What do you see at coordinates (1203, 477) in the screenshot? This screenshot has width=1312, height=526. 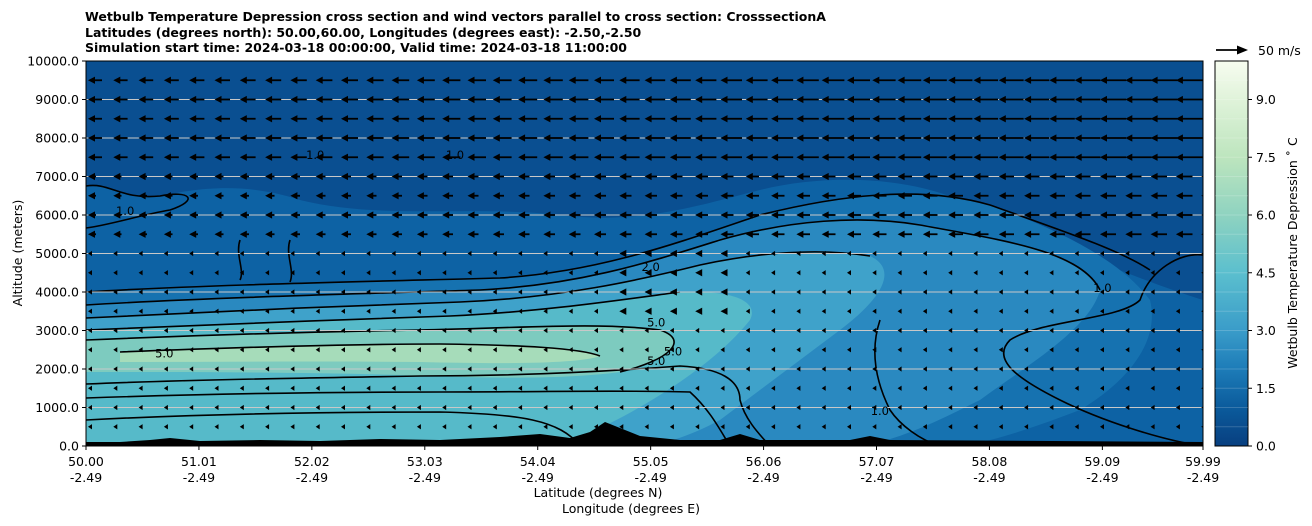 I see `x-tick-lon-10: -2.49` at bounding box center [1203, 477].